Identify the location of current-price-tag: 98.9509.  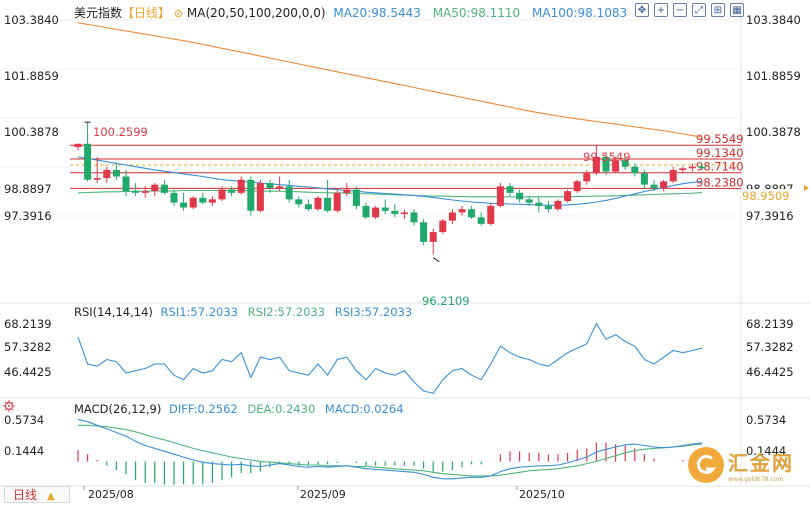
(766, 196).